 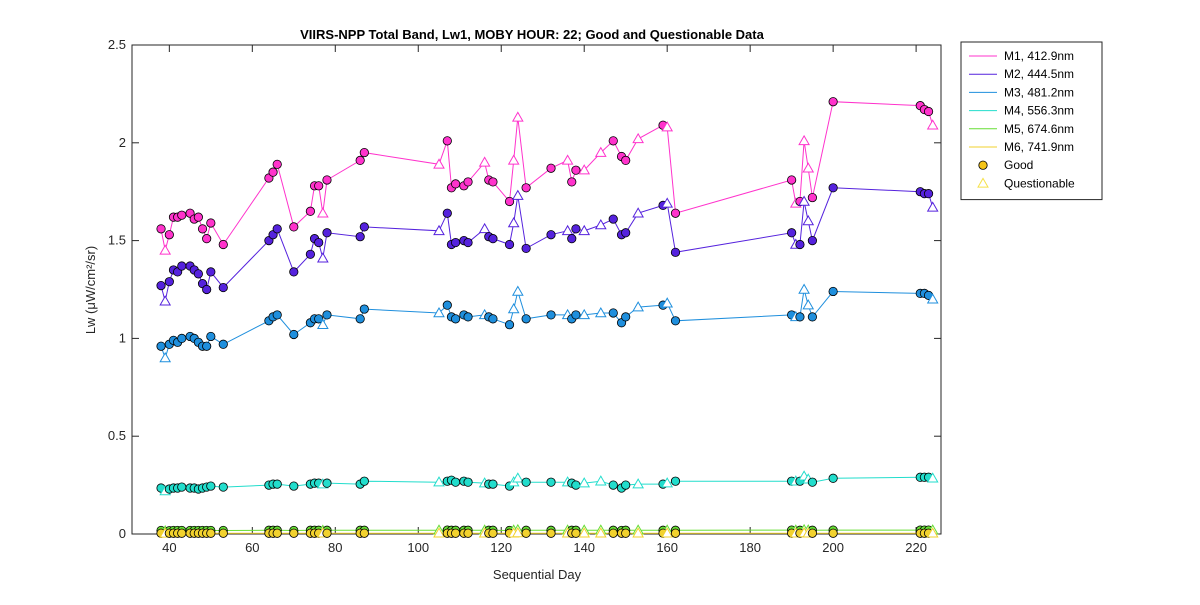 I want to click on y-tick-label: 1, so click(x=122, y=337).